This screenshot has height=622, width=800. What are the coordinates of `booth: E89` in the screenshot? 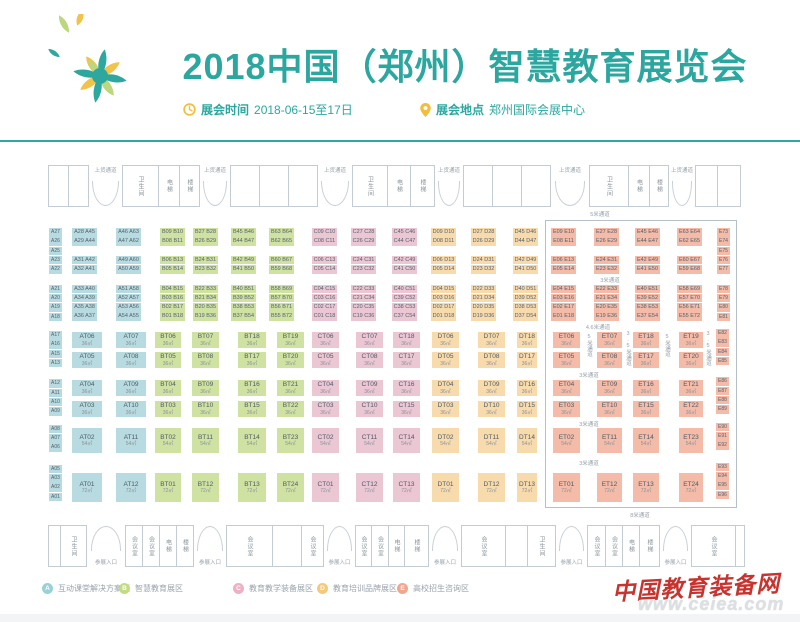 It's located at (722, 409).